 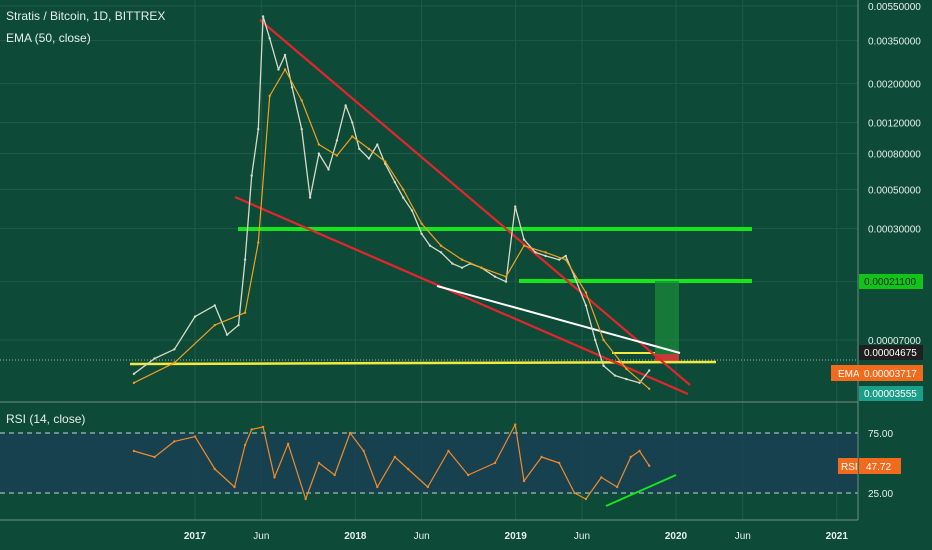 I want to click on price-tick-label: 0.00550000, so click(x=894, y=7).